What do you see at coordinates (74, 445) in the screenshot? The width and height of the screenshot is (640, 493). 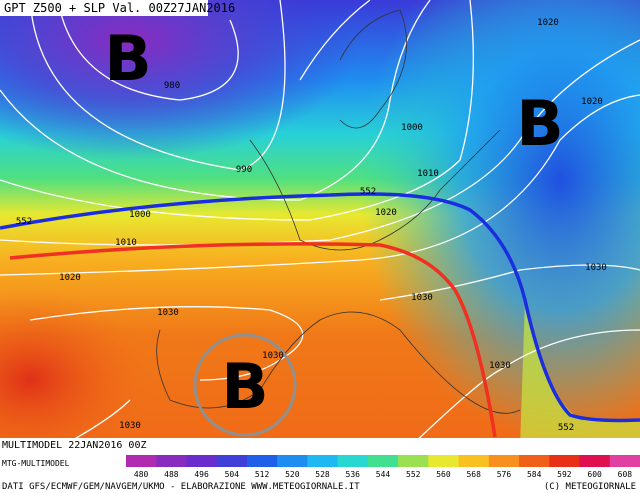 I see `run: MULTIMODEL 22JAN2016 00Z` at bounding box center [74, 445].